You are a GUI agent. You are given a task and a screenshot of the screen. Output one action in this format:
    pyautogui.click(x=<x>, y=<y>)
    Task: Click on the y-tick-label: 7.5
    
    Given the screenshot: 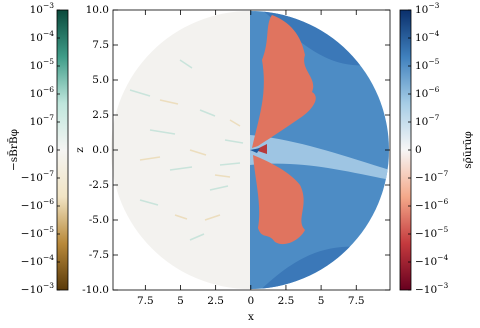 What is the action you would take?
    pyautogui.click(x=100, y=45)
    